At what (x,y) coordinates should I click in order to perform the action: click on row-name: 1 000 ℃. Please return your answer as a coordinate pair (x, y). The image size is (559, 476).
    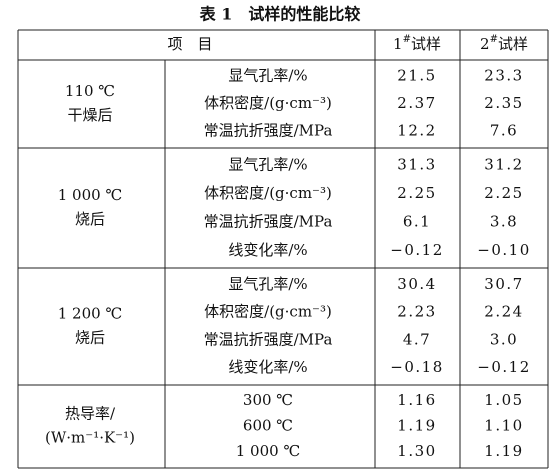
    Looking at the image, I should click on (268, 451).